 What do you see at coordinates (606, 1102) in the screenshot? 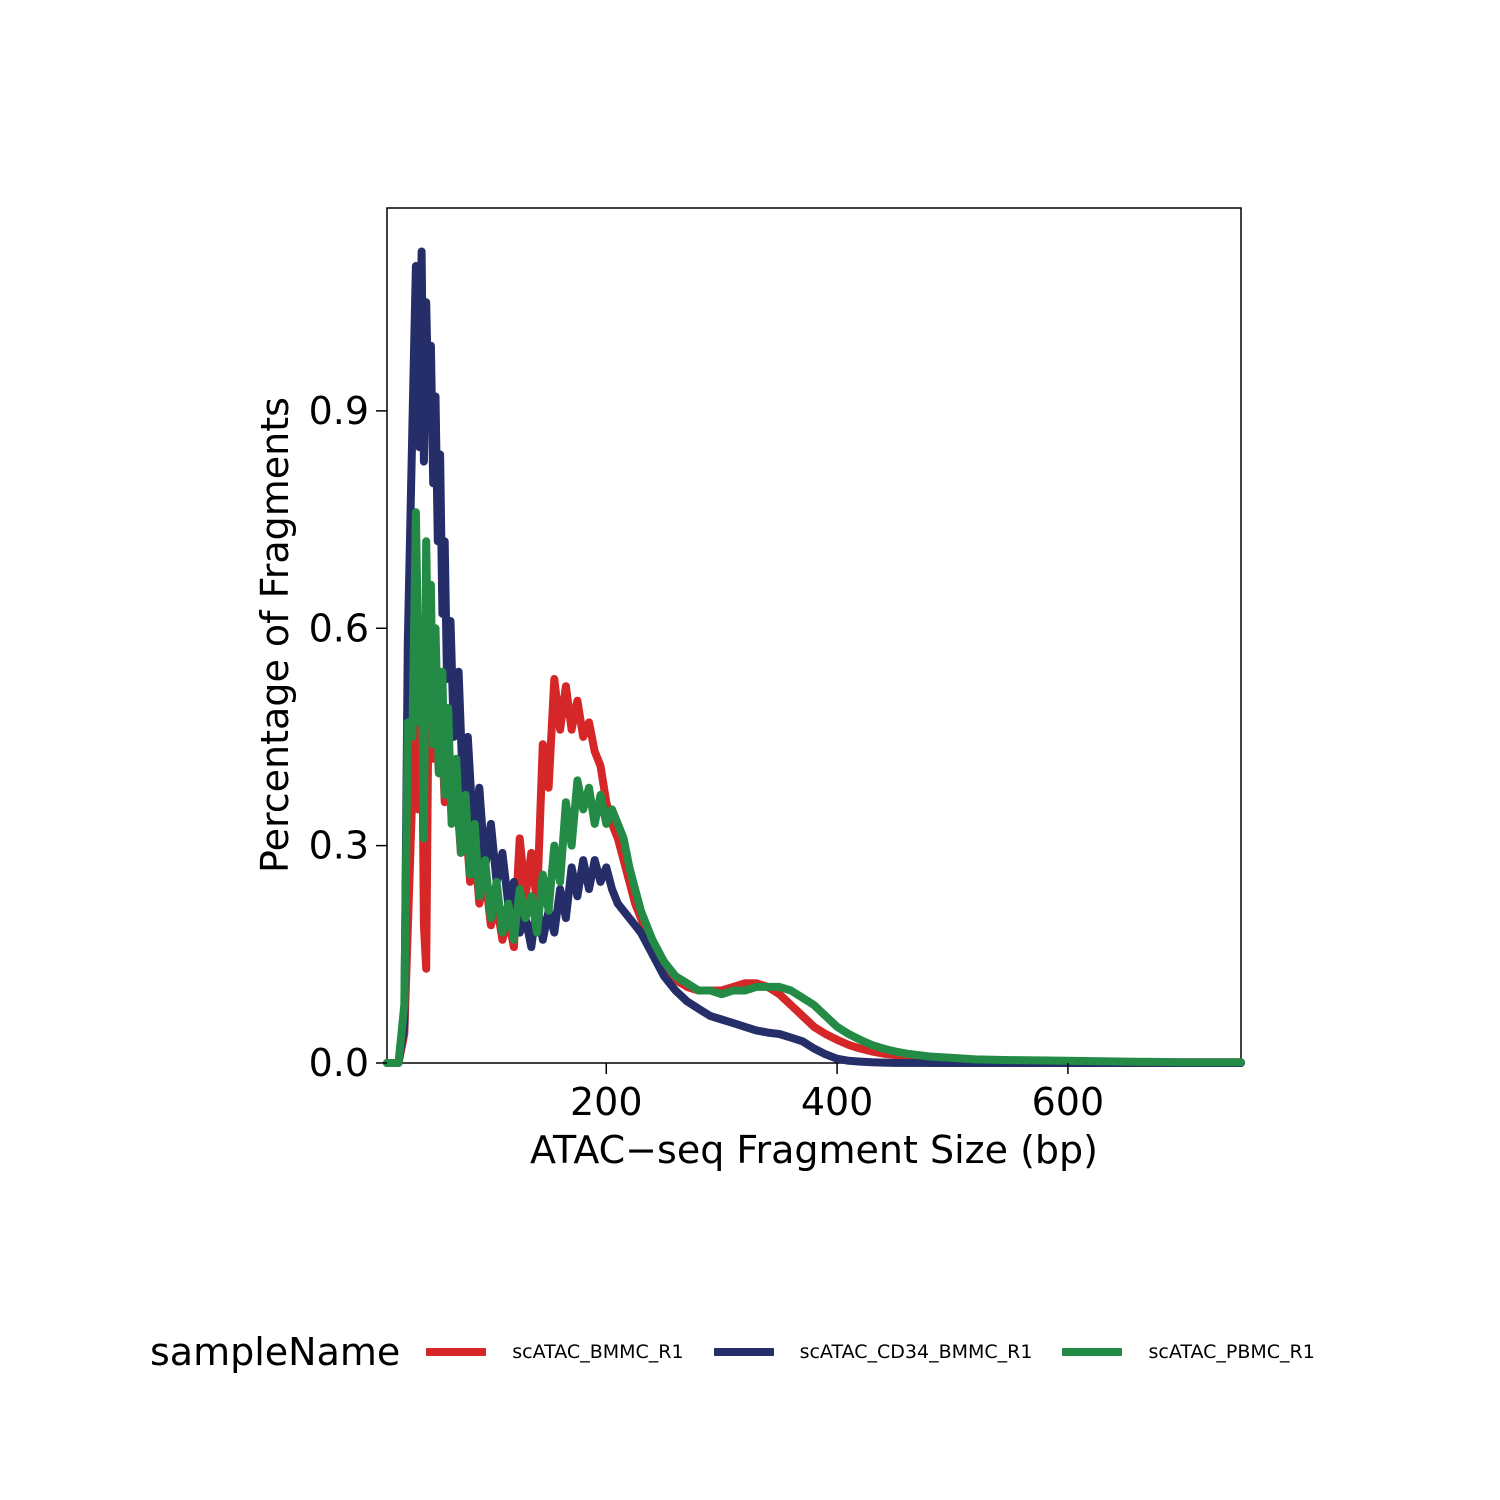
I see `x-tick-label-0: 200` at bounding box center [606, 1102].